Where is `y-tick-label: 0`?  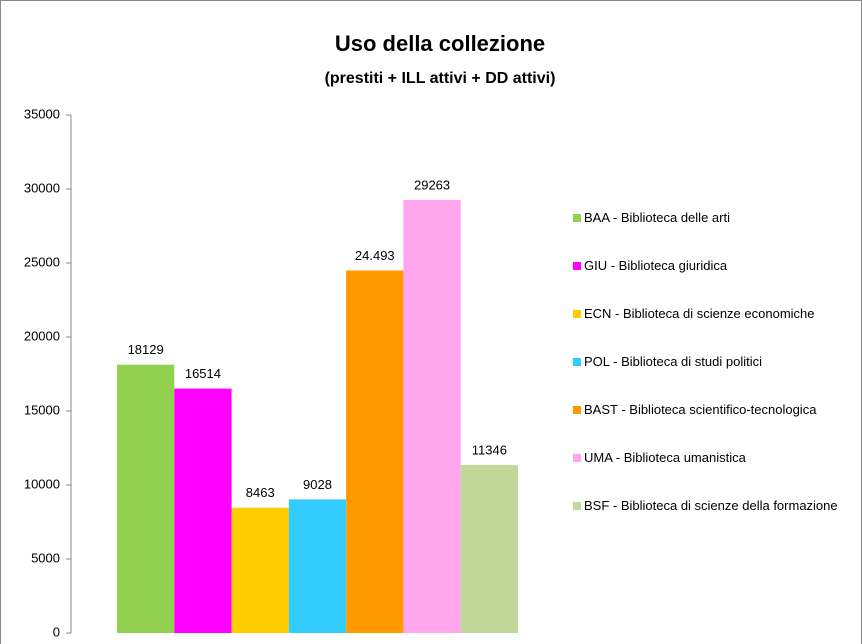 y-tick-label: 0 is located at coordinates (56, 631).